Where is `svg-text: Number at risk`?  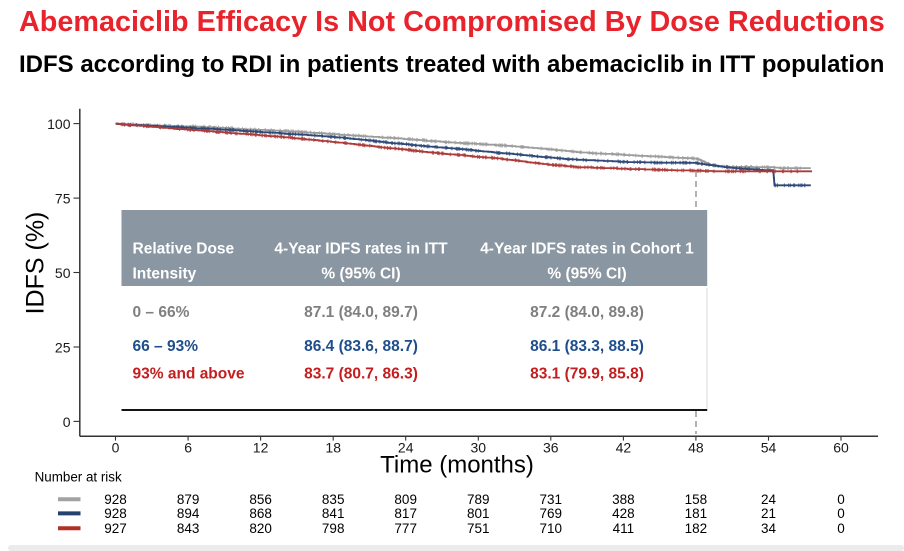 svg-text: Number at risk is located at coordinates (78, 477).